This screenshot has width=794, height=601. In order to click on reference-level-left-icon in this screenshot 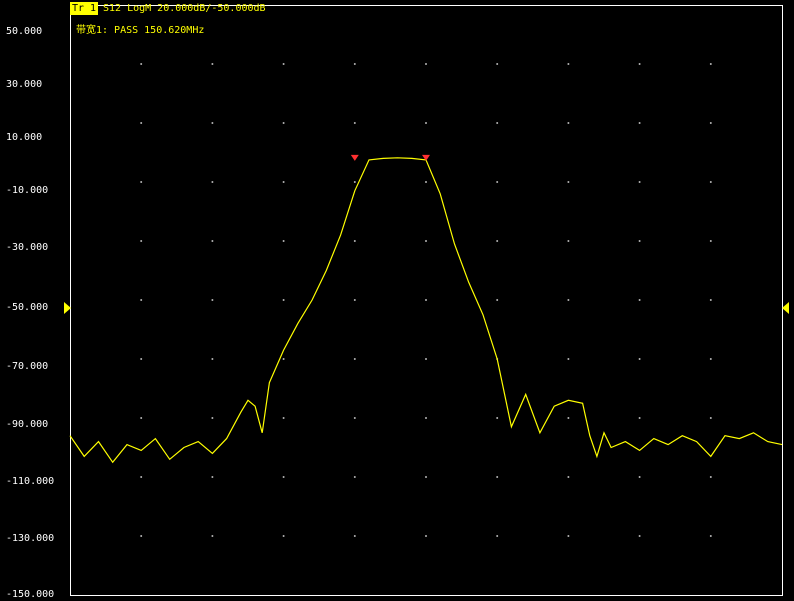, I will do `click(67, 308)`.